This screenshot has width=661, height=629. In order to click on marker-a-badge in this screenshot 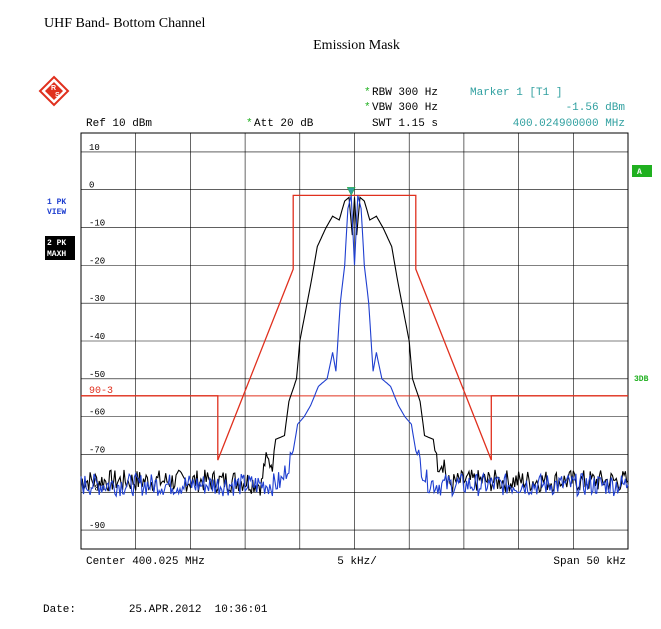, I will do `click(642, 171)`.